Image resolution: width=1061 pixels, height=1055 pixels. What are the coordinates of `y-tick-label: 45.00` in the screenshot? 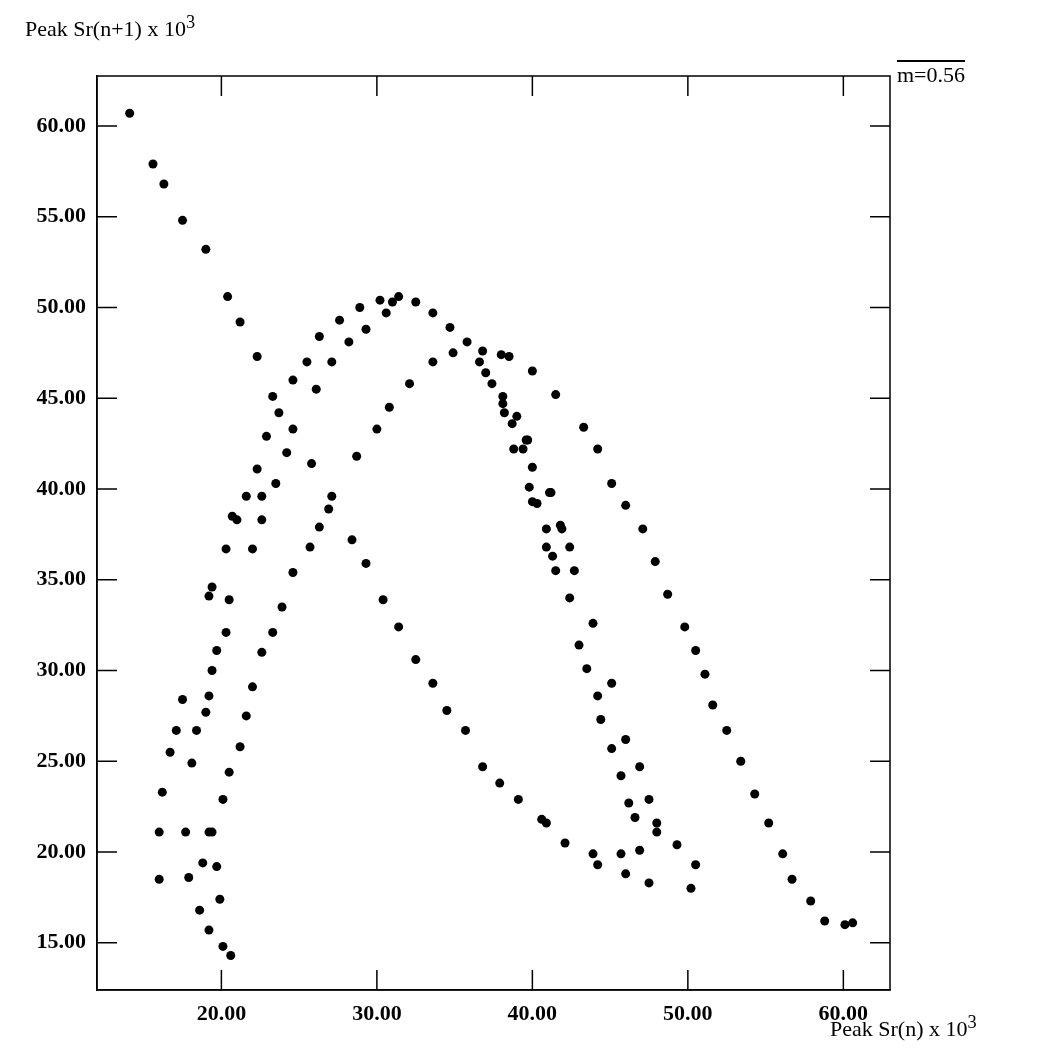 It's located at (61, 396).